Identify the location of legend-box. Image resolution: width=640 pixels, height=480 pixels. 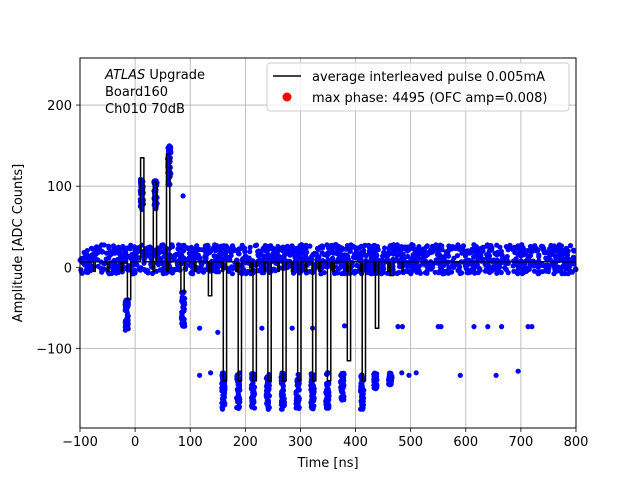
(418, 87).